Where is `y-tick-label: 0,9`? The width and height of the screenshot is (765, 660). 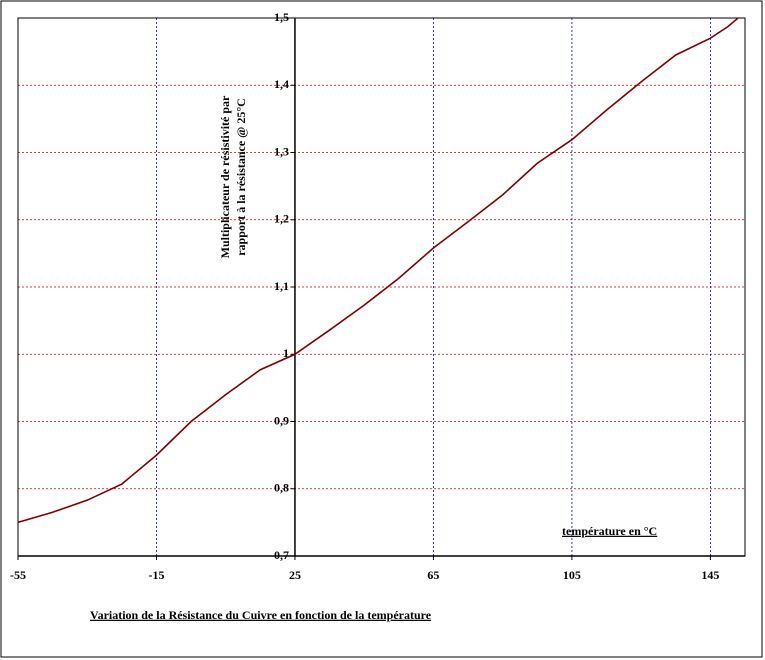 y-tick-label: 0,9 is located at coordinates (281, 420).